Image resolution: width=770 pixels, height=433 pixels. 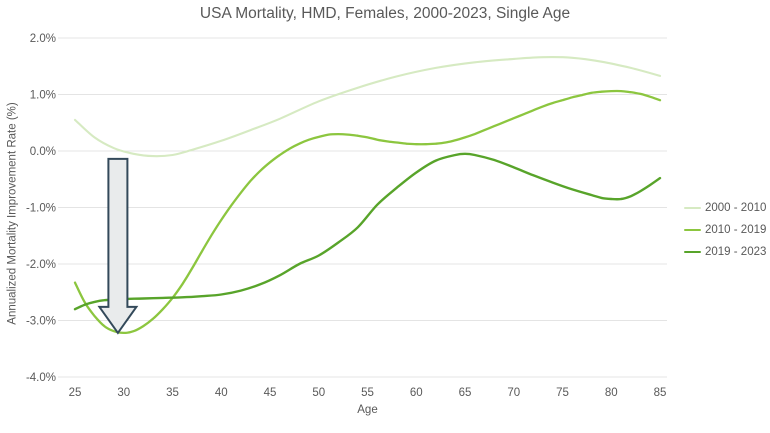 I want to click on x-tick-label: 65, so click(x=465, y=393).